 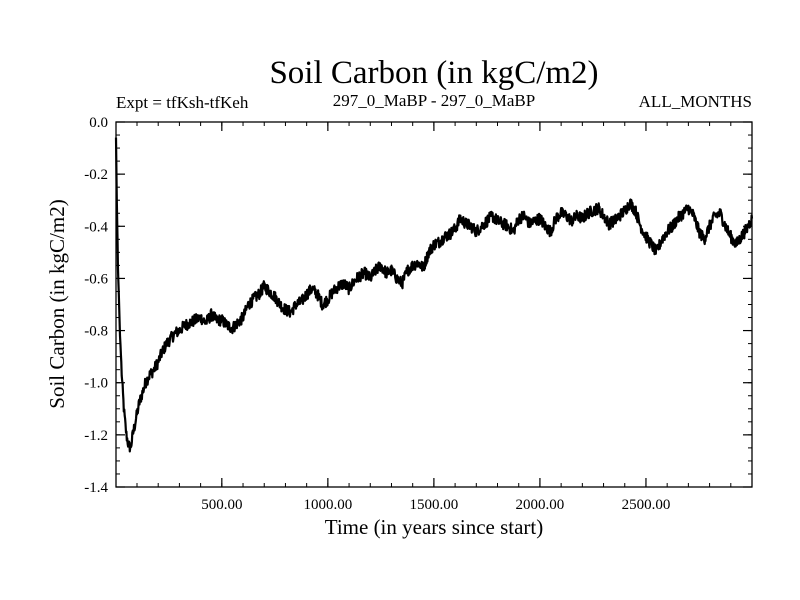 I want to click on y-tick-label: 0.0, so click(x=98, y=123).